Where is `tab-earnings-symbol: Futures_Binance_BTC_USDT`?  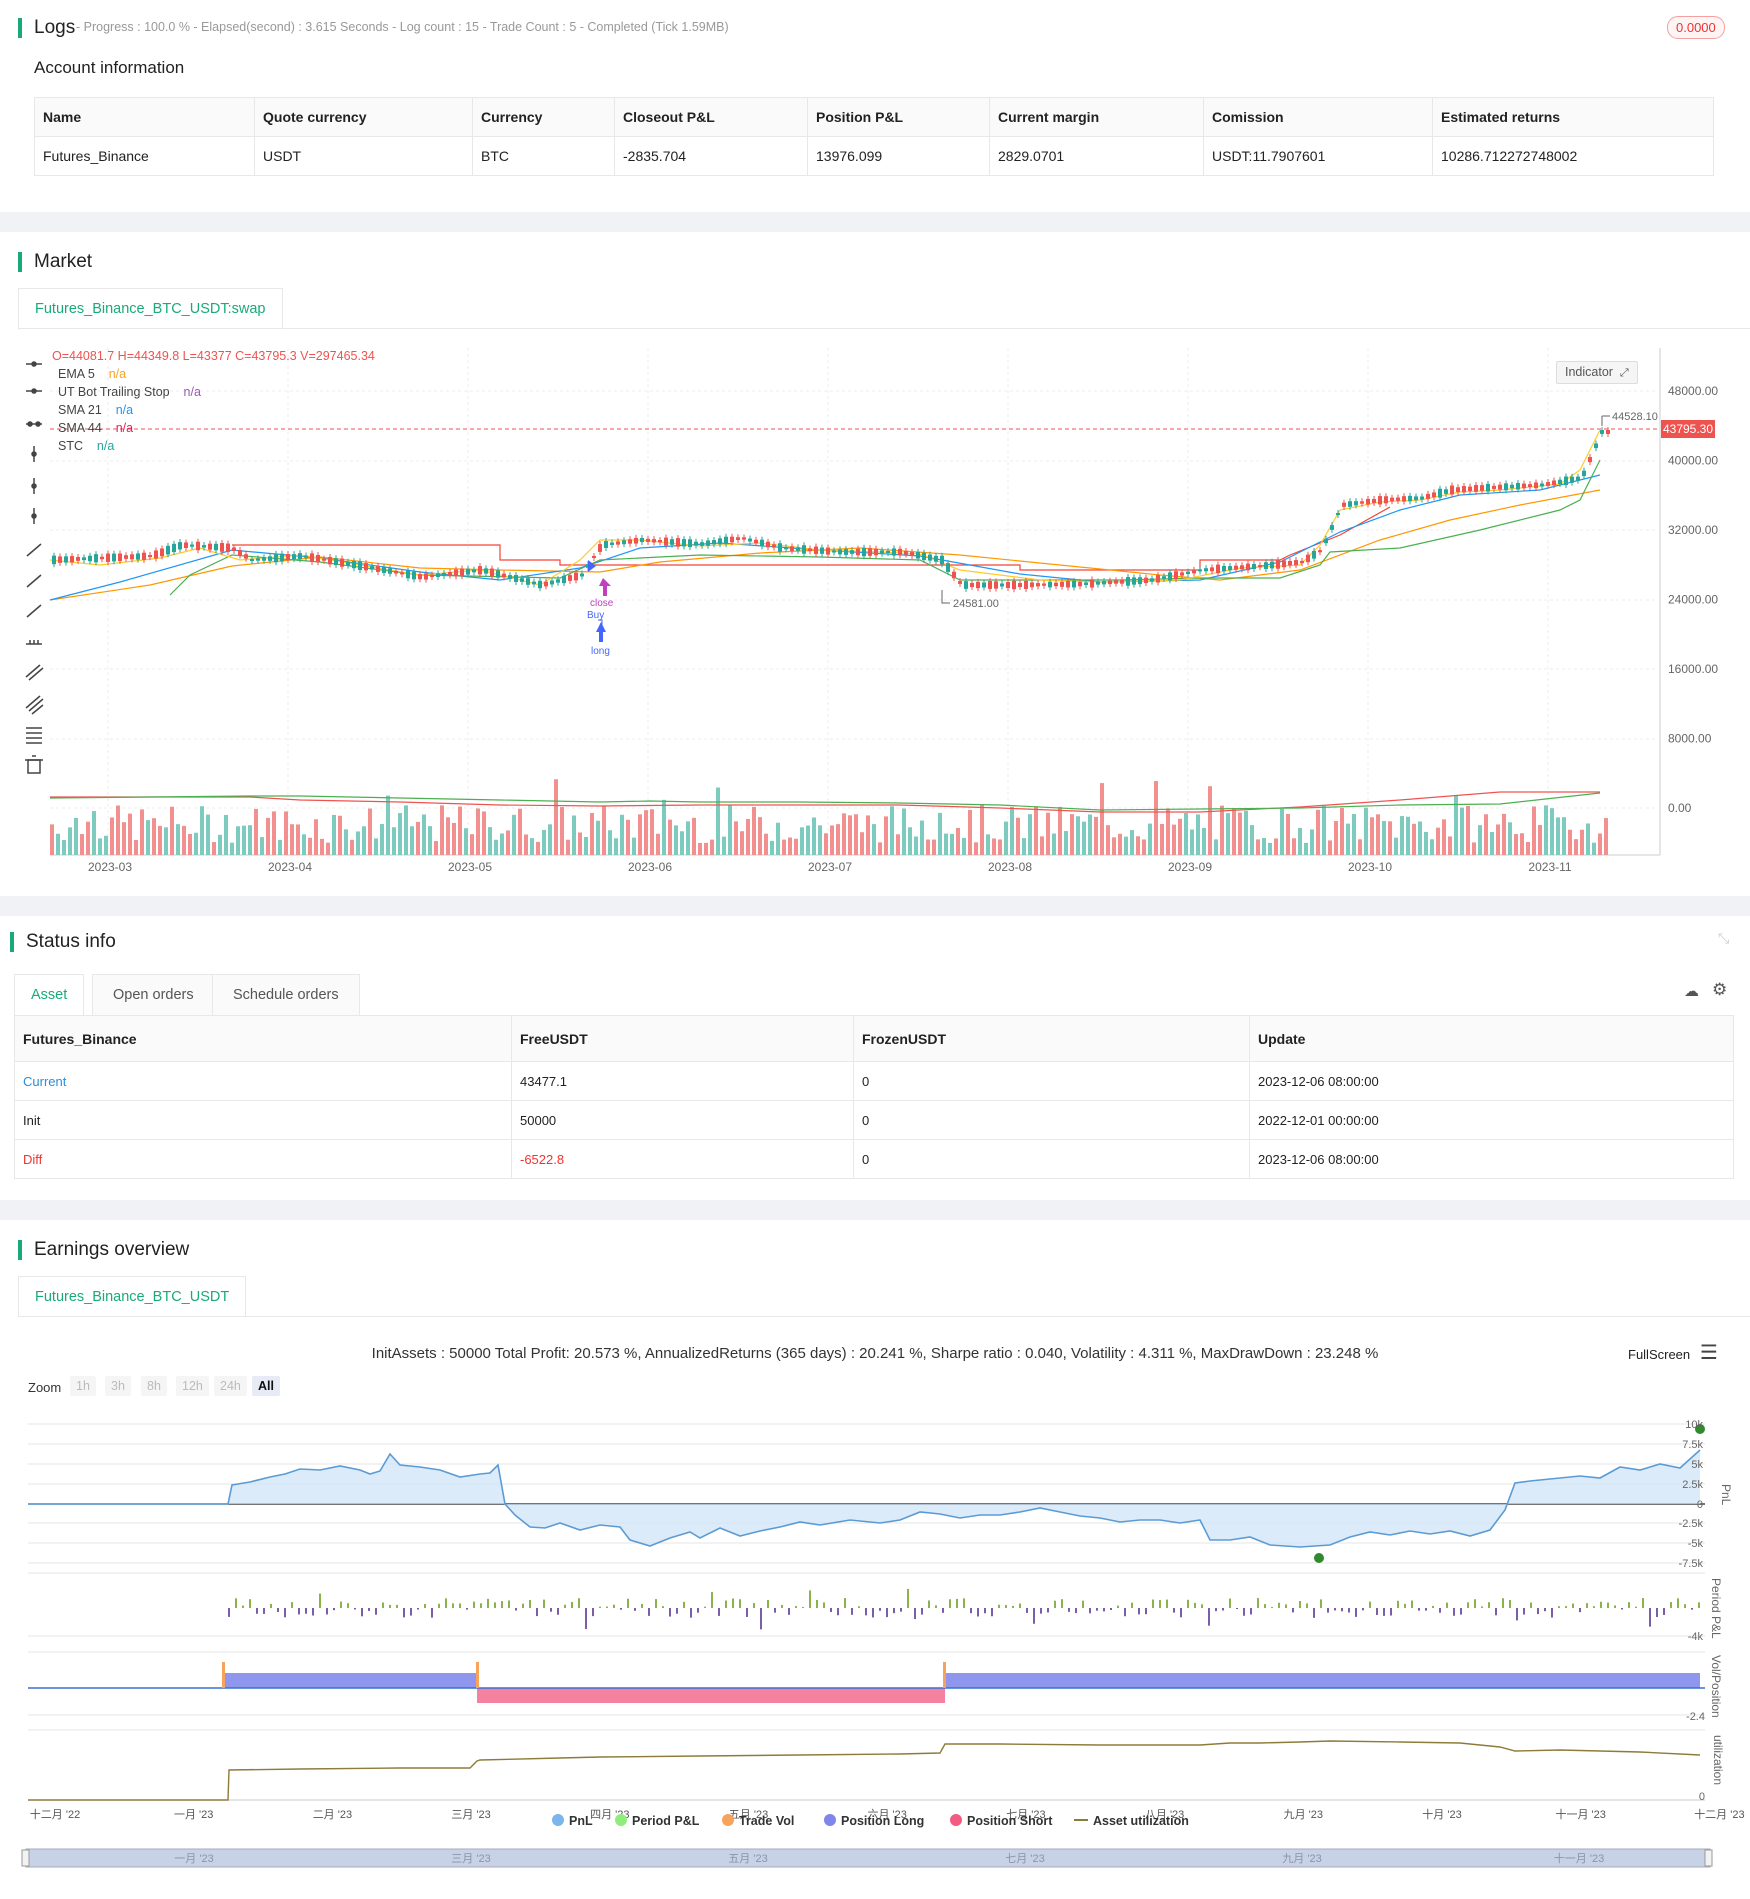
tab-earnings-symbol: Futures_Binance_BTC_USDT is located at coordinates (132, 1297).